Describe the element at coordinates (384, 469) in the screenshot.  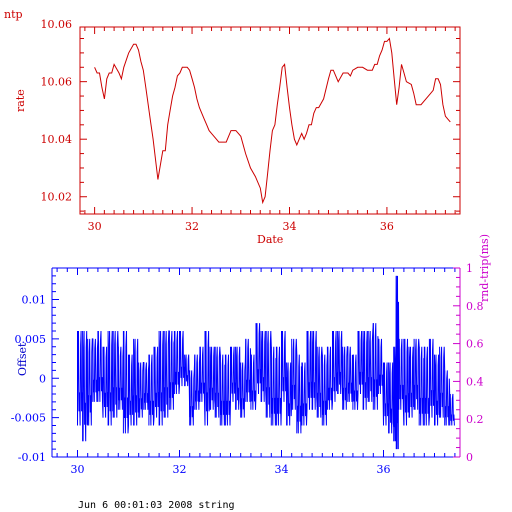
I see `bottom-x-tick-label: 36` at that location.